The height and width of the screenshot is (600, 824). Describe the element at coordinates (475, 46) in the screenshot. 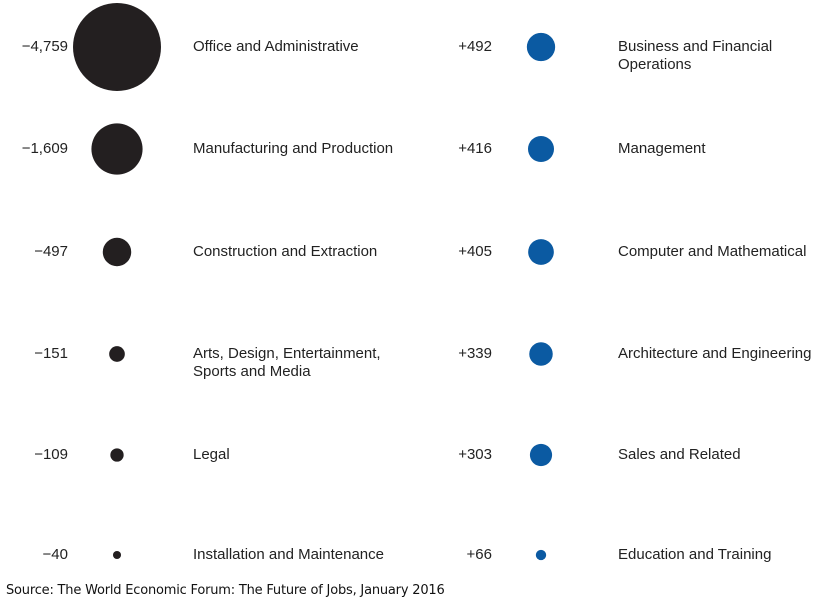

I see `gain-value-label: +492` at that location.